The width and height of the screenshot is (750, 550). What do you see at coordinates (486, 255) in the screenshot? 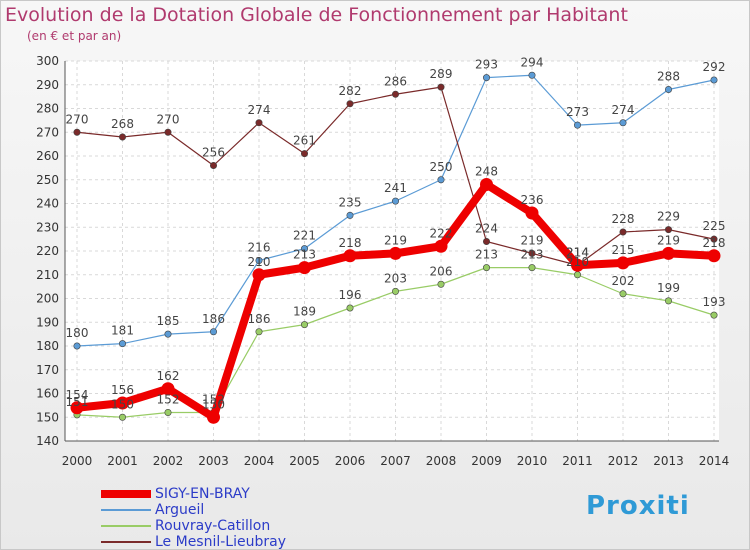
I see `data-label: 213` at bounding box center [486, 255].